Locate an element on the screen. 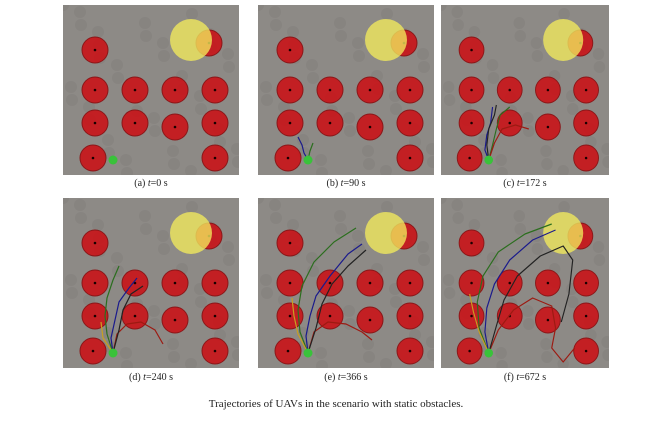 The width and height of the screenshot is (672, 426). sub-caption-c: (c) t=172 s is located at coordinates (525, 183).